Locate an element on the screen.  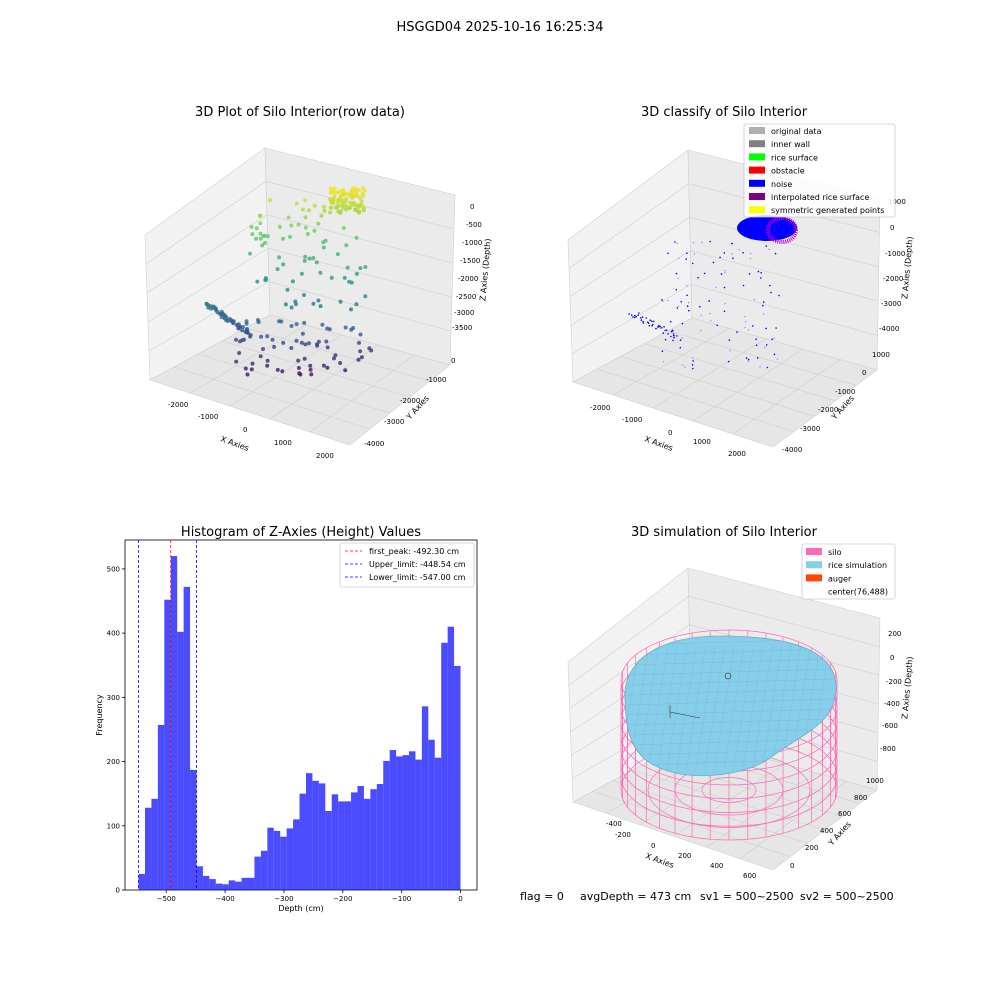
panel-classify-title: 3D classify of Silo Interior is located at coordinates (724, 112).